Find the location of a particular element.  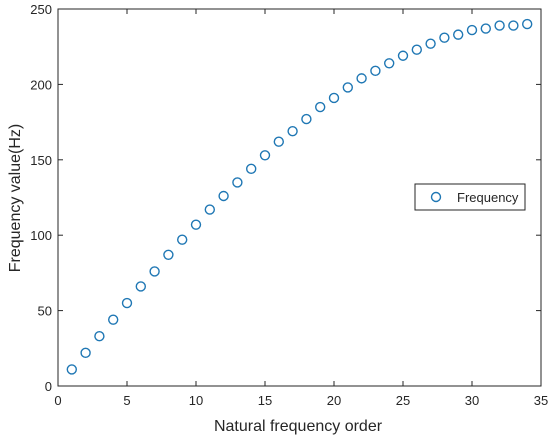

x-tick-label: 5 is located at coordinates (126, 400).